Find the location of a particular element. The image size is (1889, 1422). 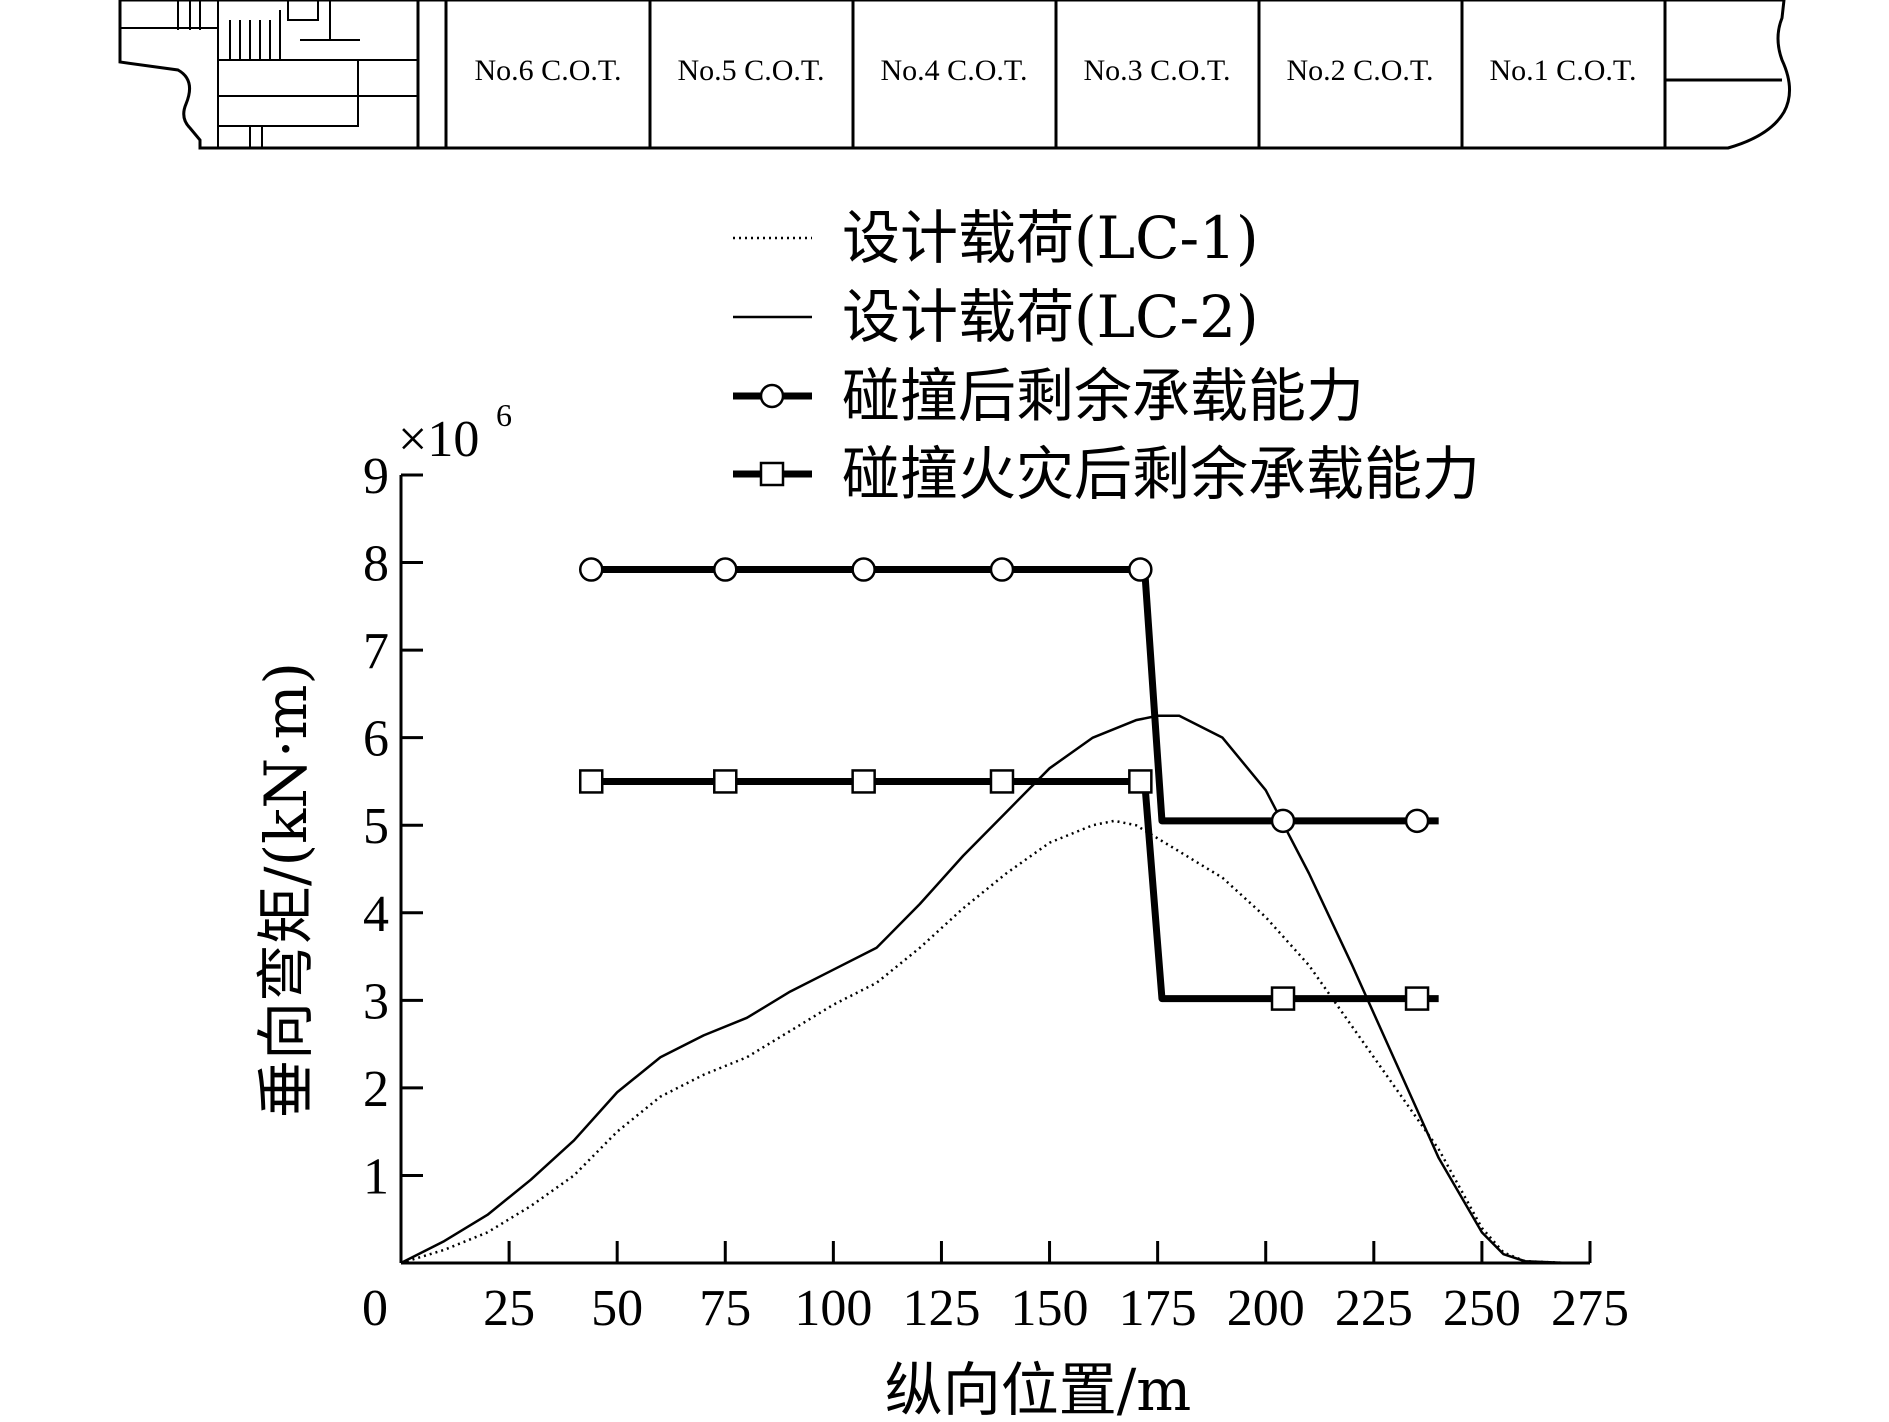

y-tick-label: 2 is located at coordinates (376, 1089).